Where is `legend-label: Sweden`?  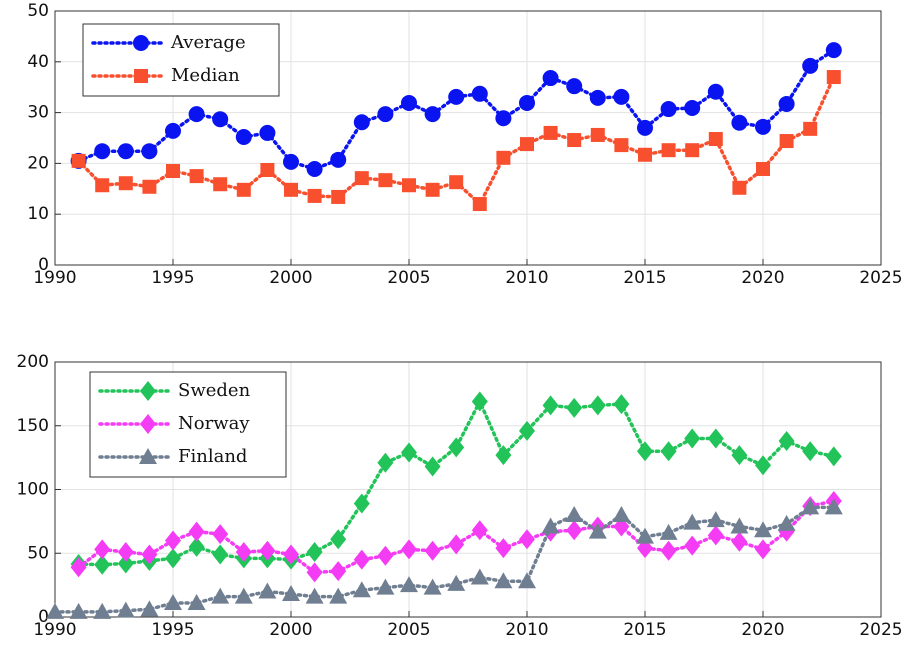 legend-label: Sweden is located at coordinates (214, 390).